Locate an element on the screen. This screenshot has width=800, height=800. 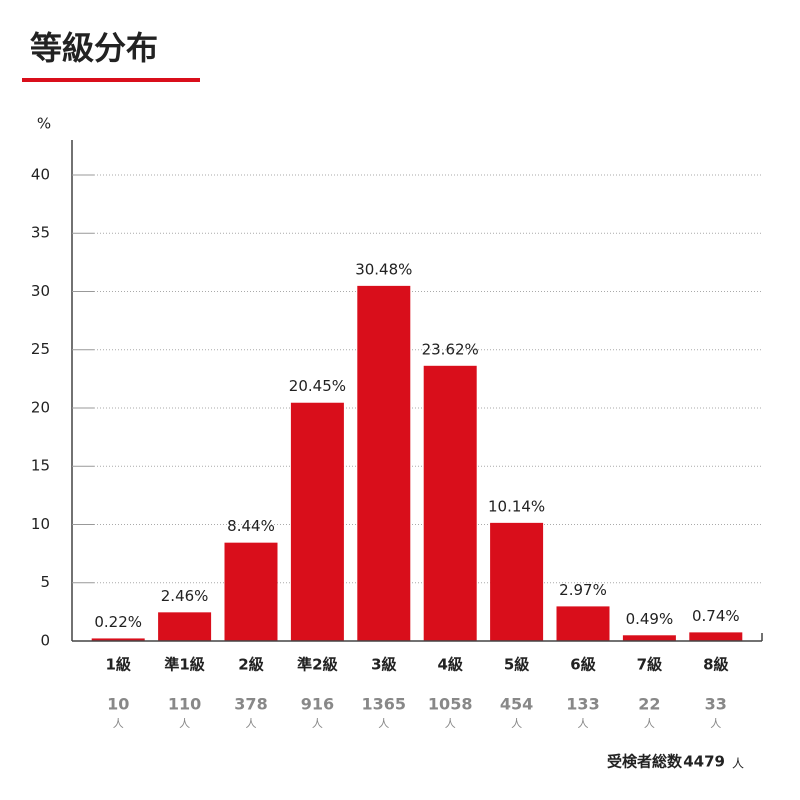
value-label: 23.62% is located at coordinates (450, 349).